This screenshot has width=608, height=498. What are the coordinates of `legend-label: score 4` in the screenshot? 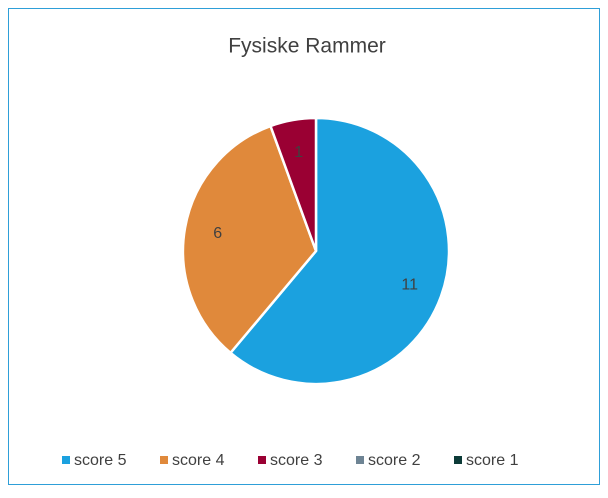 It's located at (198, 460).